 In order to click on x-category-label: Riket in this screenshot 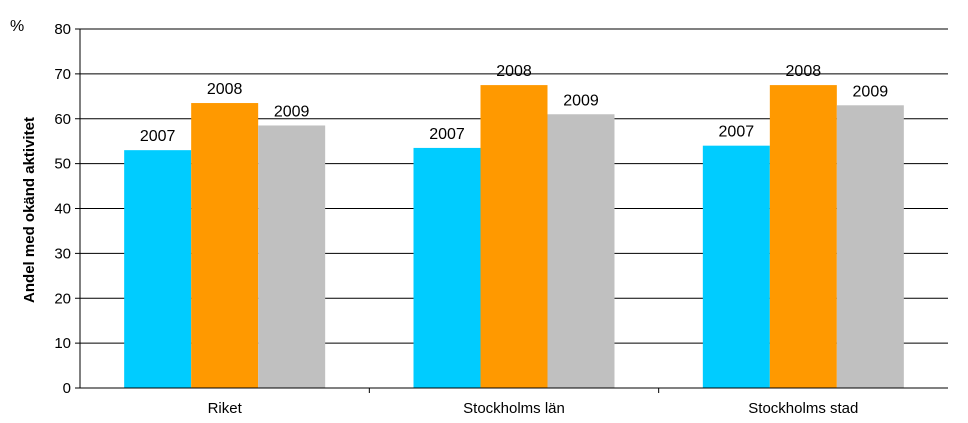, I will do `click(225, 408)`.